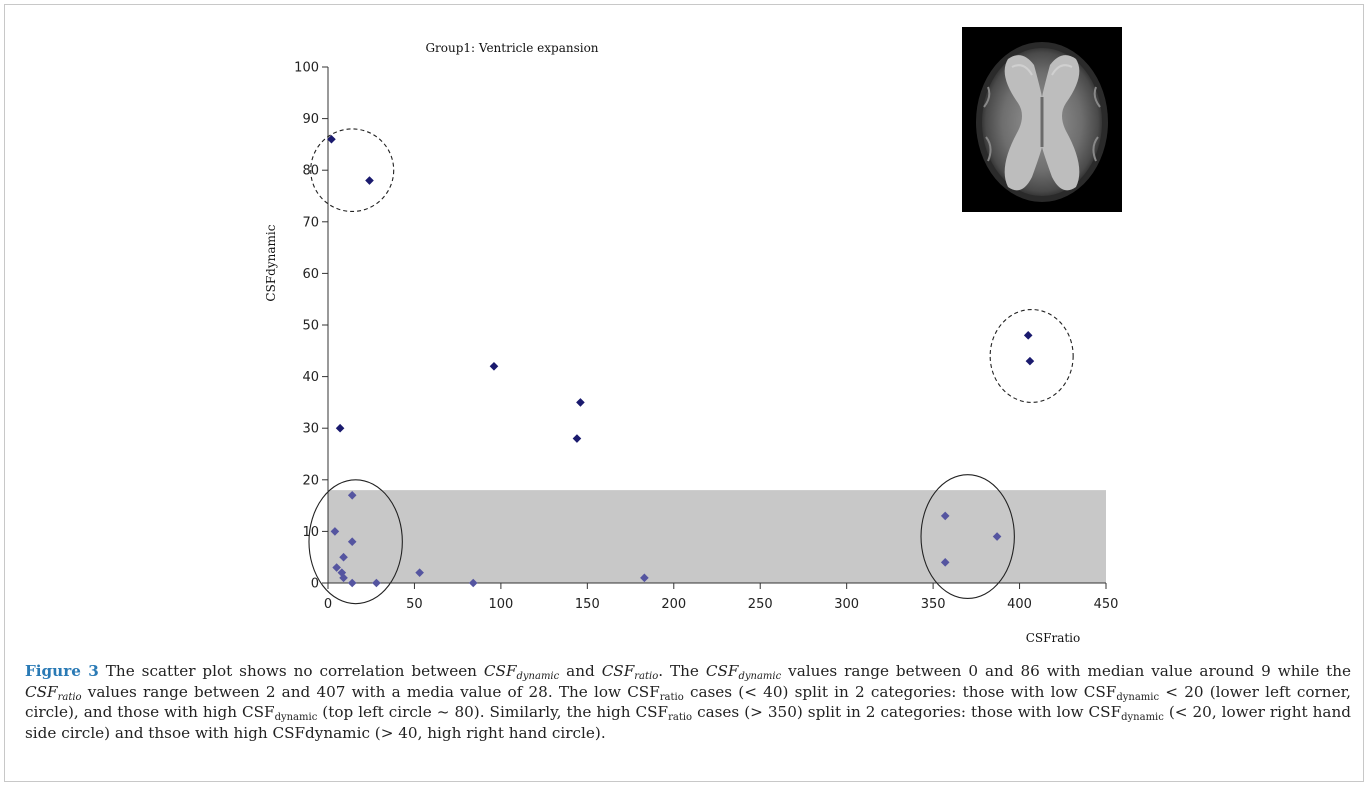  I want to click on x-tick-label: 0, so click(328, 604).